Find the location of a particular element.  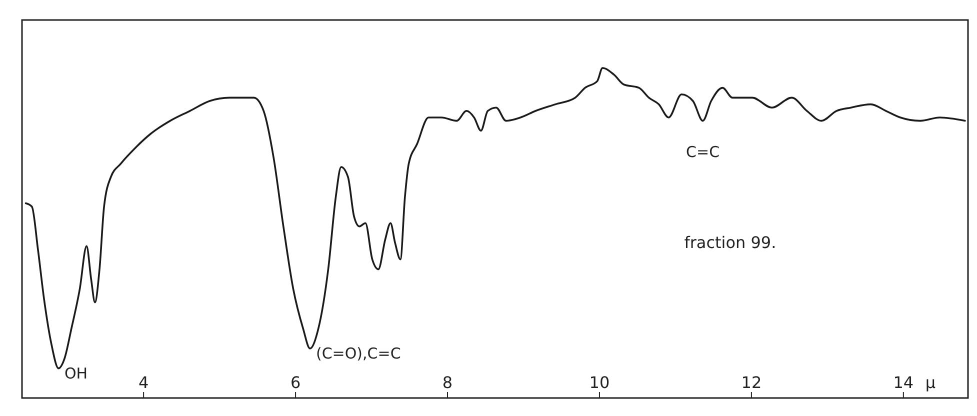

x-tick-label: 4 is located at coordinates (143, 382).